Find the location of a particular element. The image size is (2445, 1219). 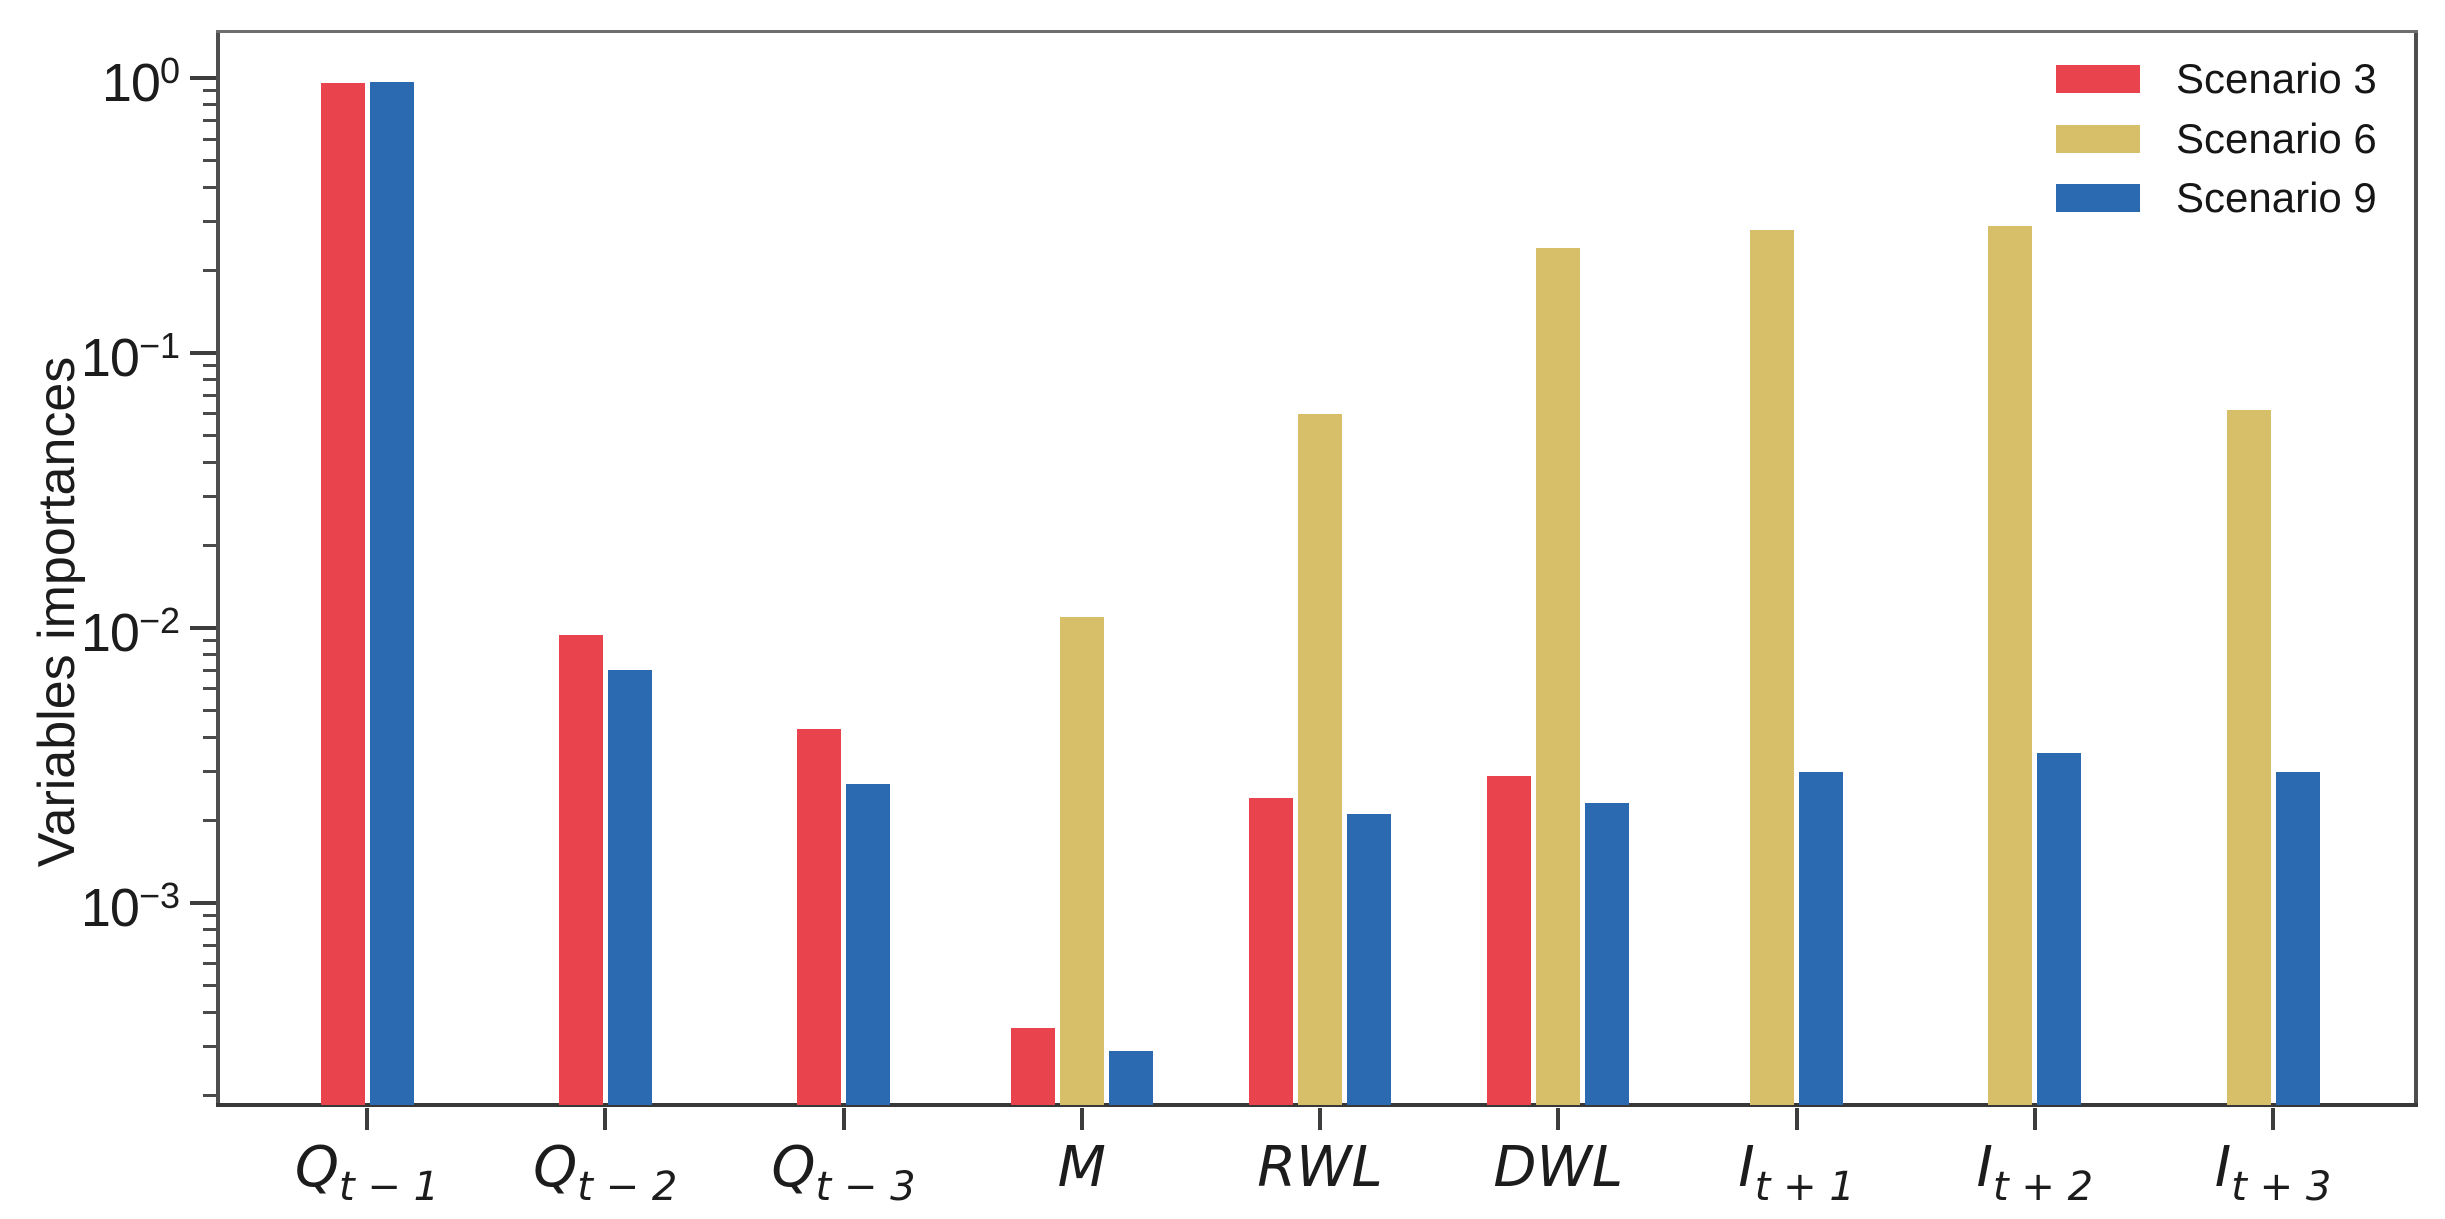

y-tick-label: 10⁻³ is located at coordinates (130, 906).